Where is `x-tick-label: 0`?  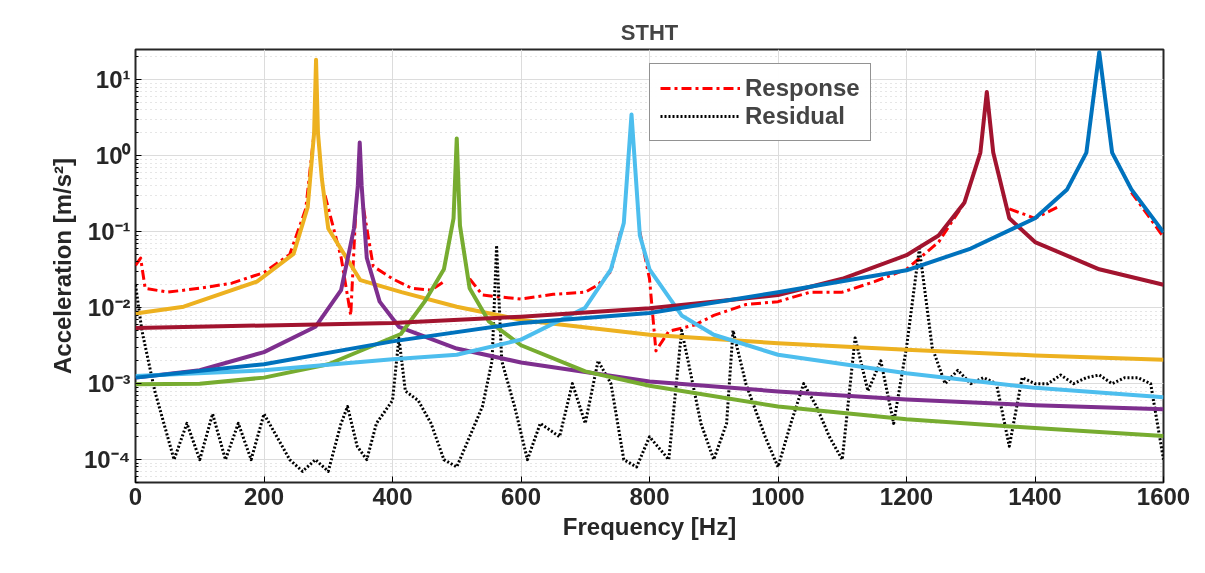
x-tick-label: 0 is located at coordinates (135, 496).